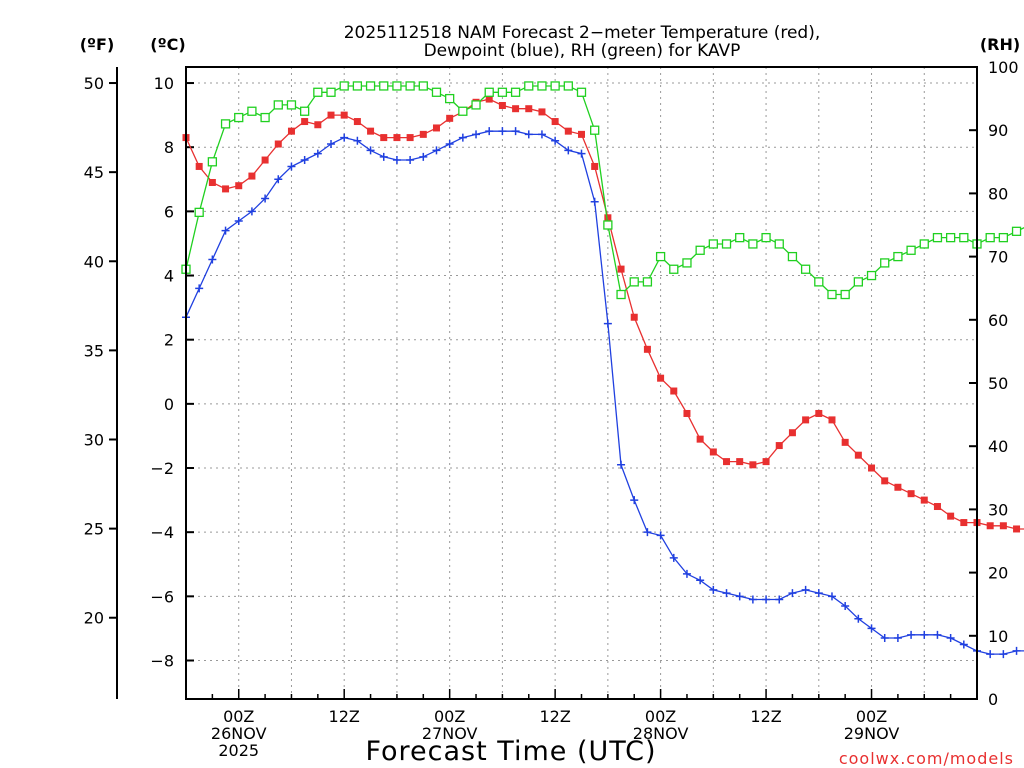 The width and height of the screenshot is (1024, 768). What do you see at coordinates (998, 130) in the screenshot?
I see `rh-tick-label: 90` at bounding box center [998, 130].